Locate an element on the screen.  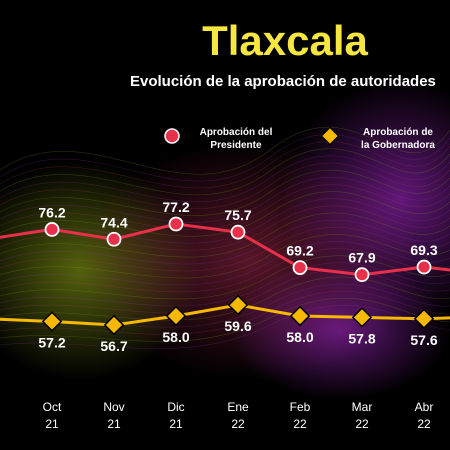
gobernadora-series: 657.256.758.059.658.057.857.6 is located at coordinates (225, 324).